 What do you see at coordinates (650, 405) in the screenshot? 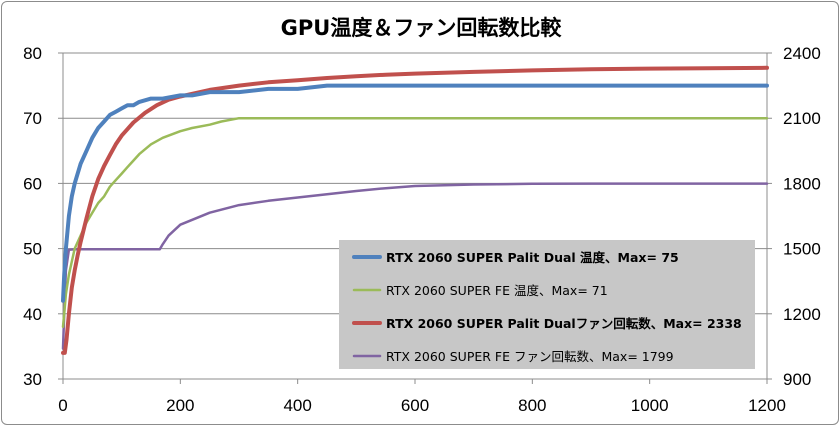
I see `x-tick-label: 1000` at bounding box center [650, 405].